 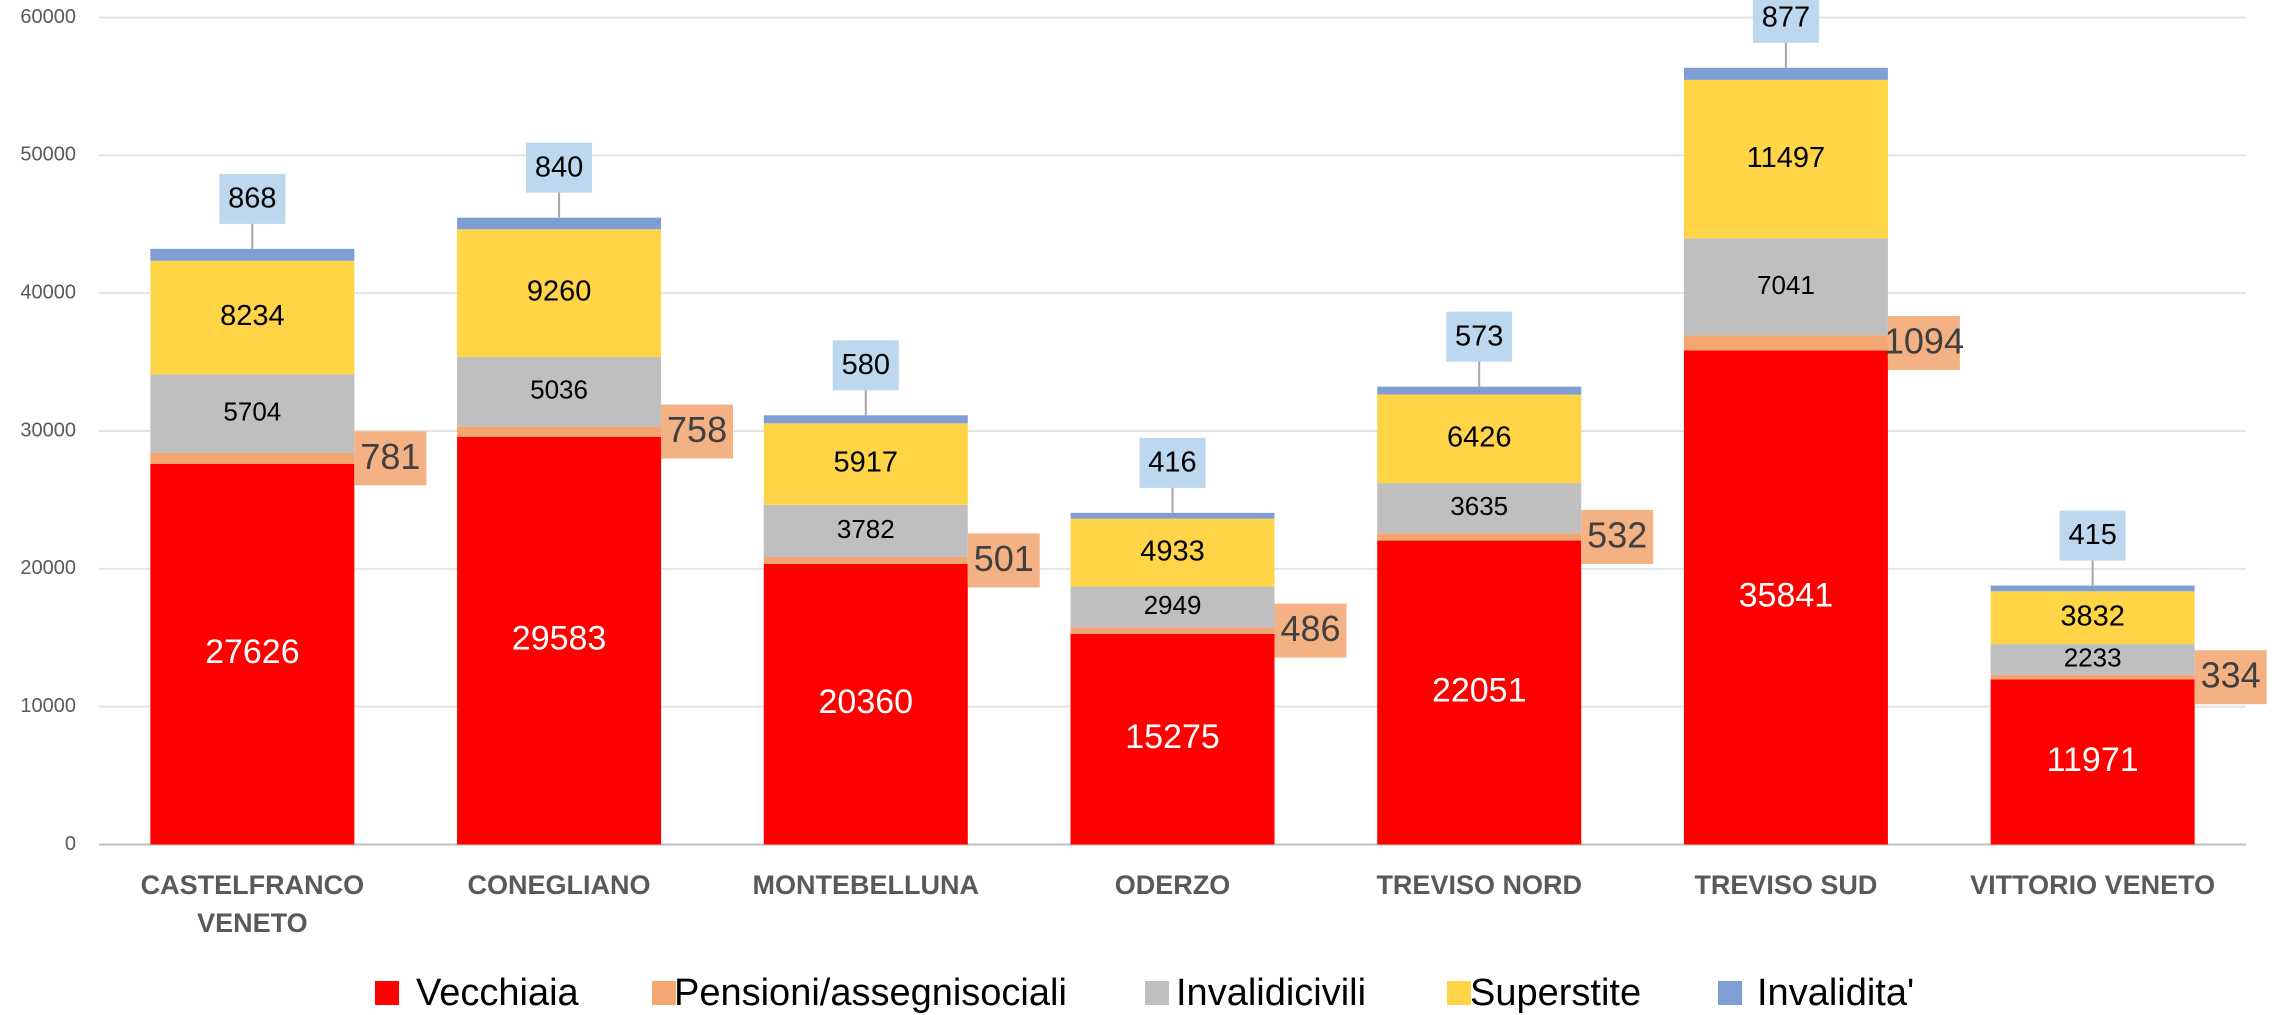 I want to click on x-tick-label: ODERZO, so click(x=1172, y=885).